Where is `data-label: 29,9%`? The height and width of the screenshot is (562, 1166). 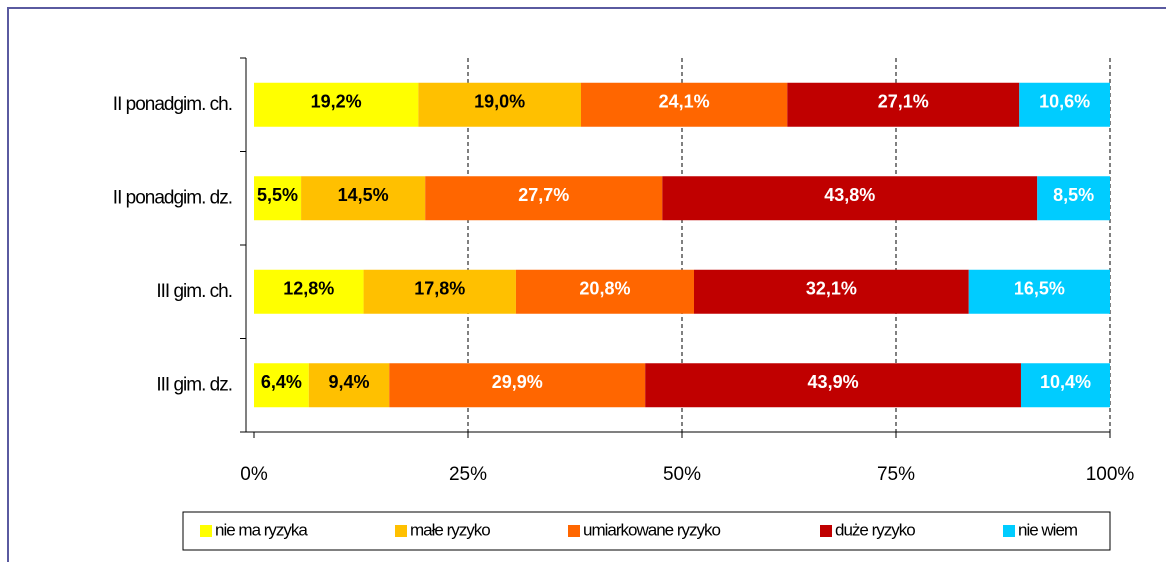
data-label: 29,9% is located at coordinates (517, 382).